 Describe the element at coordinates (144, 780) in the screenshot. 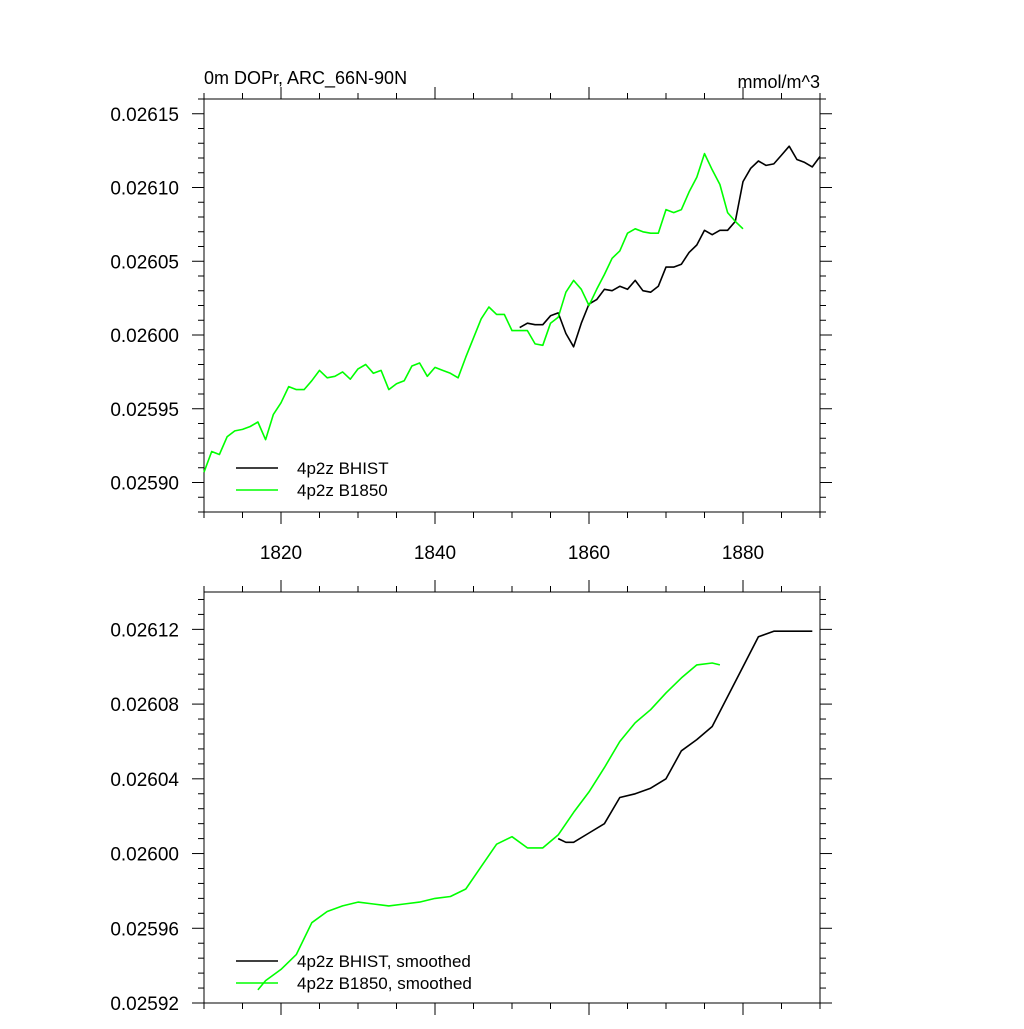

I see `y-tick-label: 0.02604` at that location.